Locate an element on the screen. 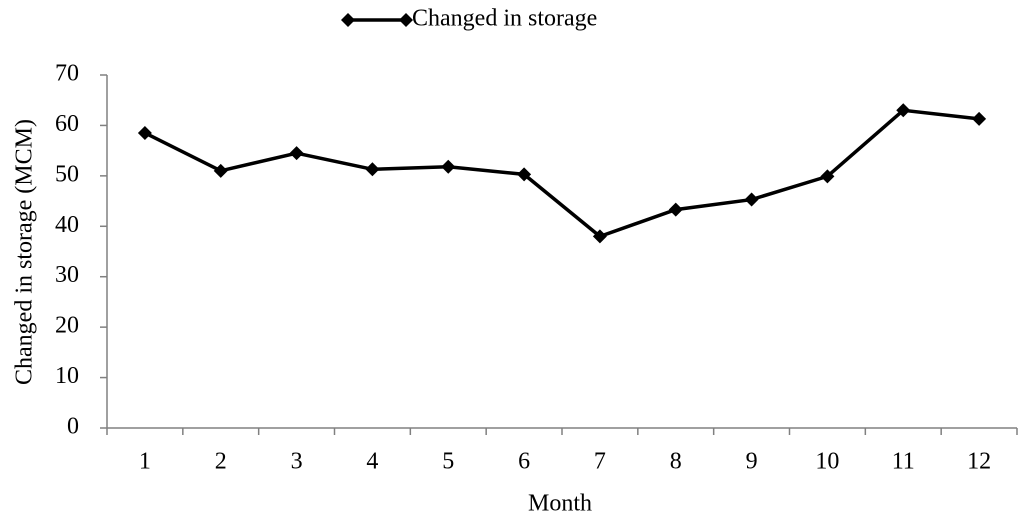 Image resolution: width=1024 pixels, height=523 pixels. x-tick-label: 1 is located at coordinates (145, 462).